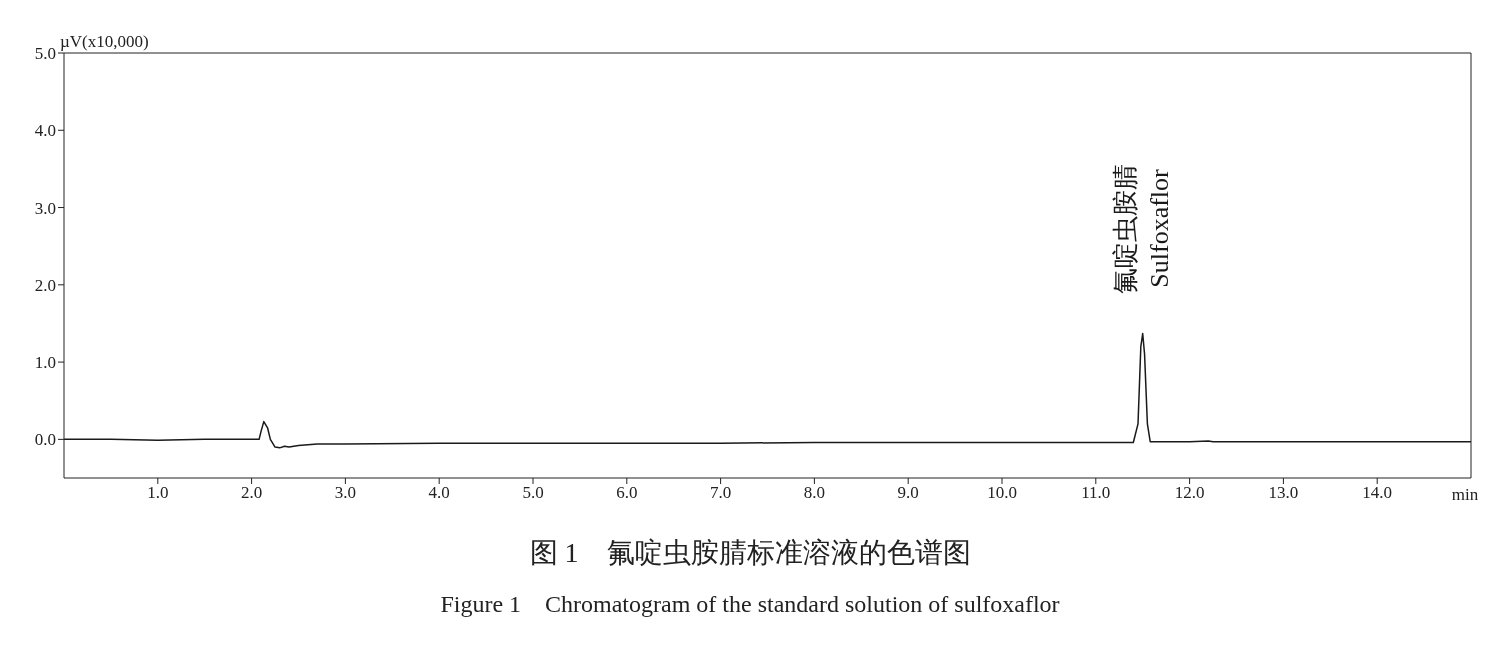 The width and height of the screenshot is (1500, 659). What do you see at coordinates (45, 285) in the screenshot?
I see `y-tick-label: 2.0` at bounding box center [45, 285].